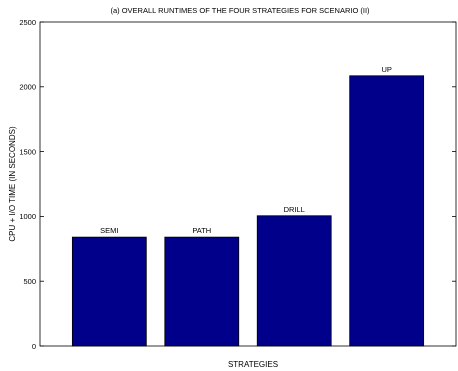  I want to click on bar-up, so click(387, 211).